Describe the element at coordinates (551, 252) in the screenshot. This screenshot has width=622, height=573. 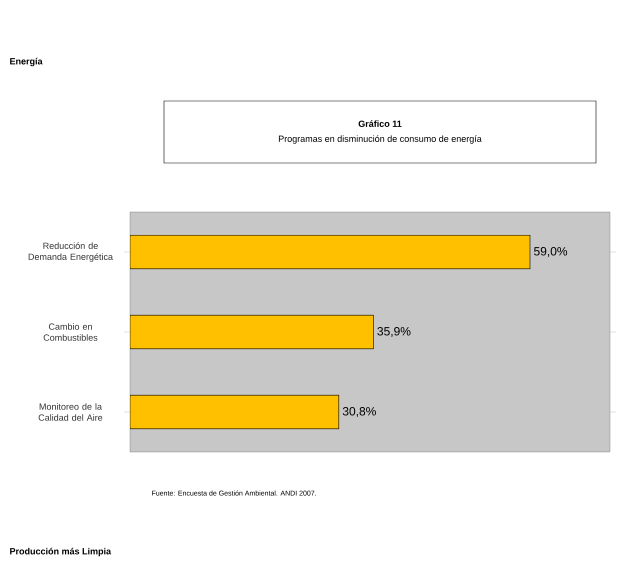
I see `data-label: 59,0%` at that location.